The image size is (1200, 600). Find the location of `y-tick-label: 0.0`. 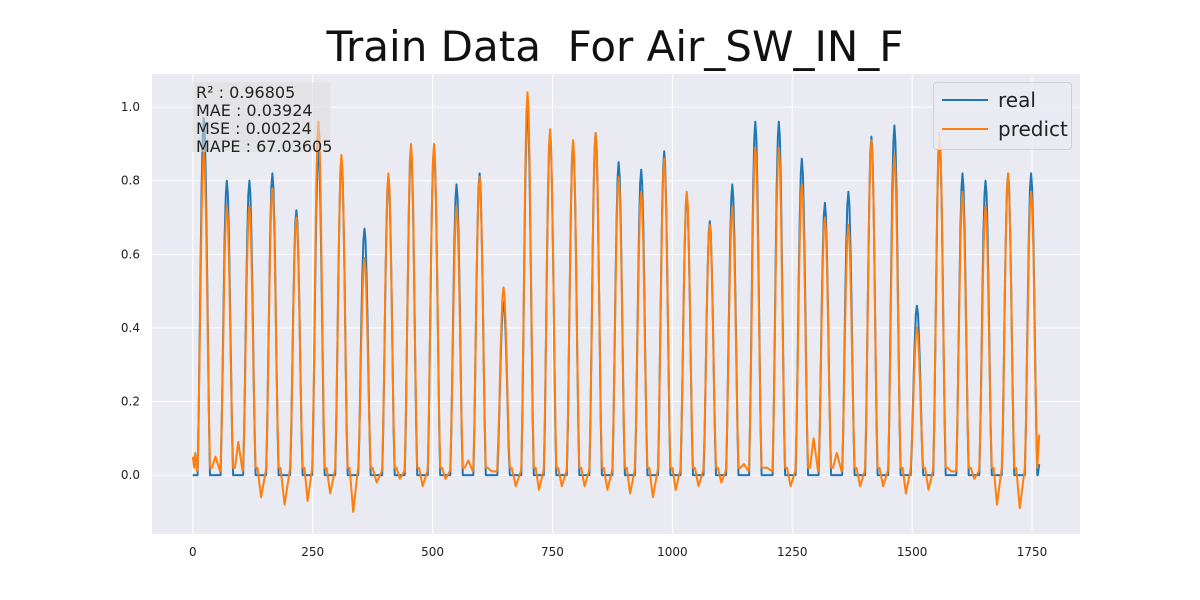

y-tick-label: 0.0 is located at coordinates (130, 475).